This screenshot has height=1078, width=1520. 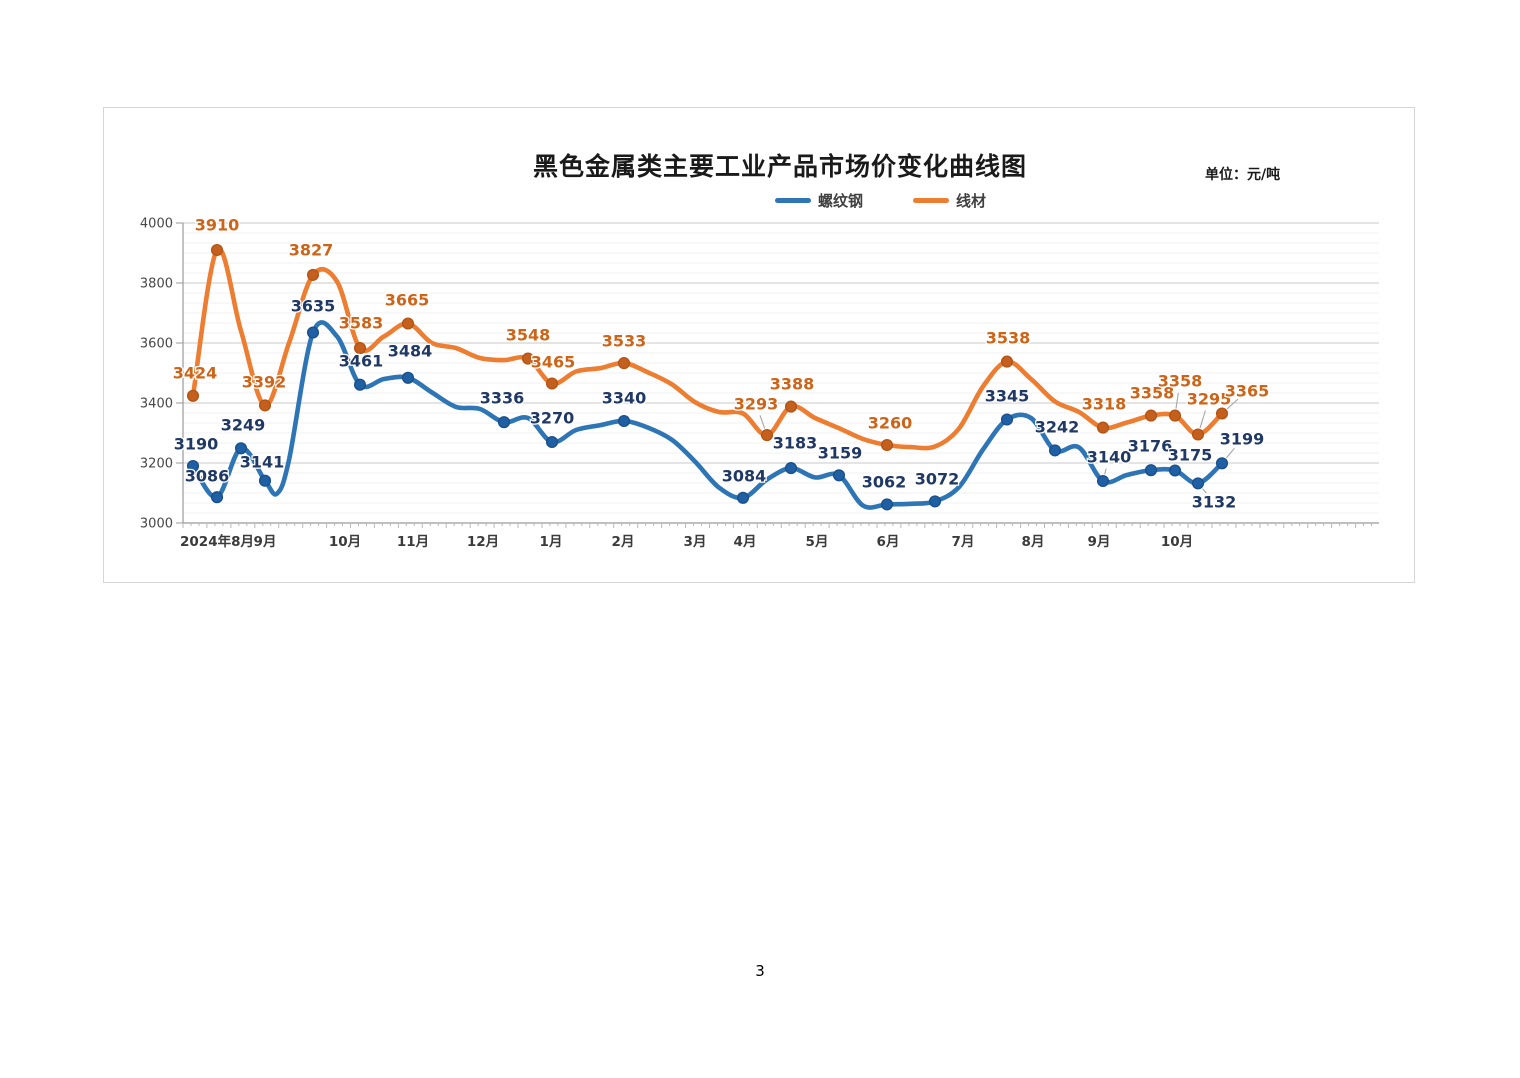 I want to click on svg-text: 3242, so click(x=1057, y=427).